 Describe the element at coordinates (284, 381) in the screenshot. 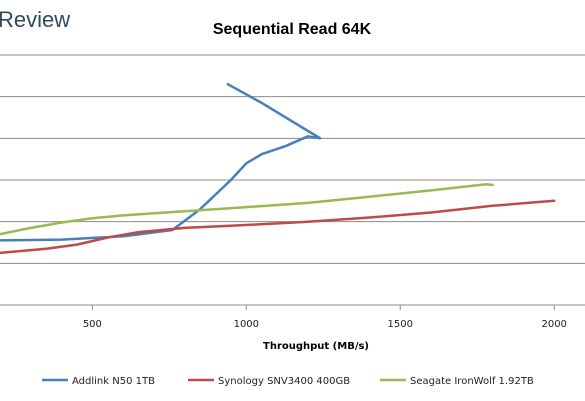

I see `legend-label-1: Synology SNV3400 400GB` at that location.